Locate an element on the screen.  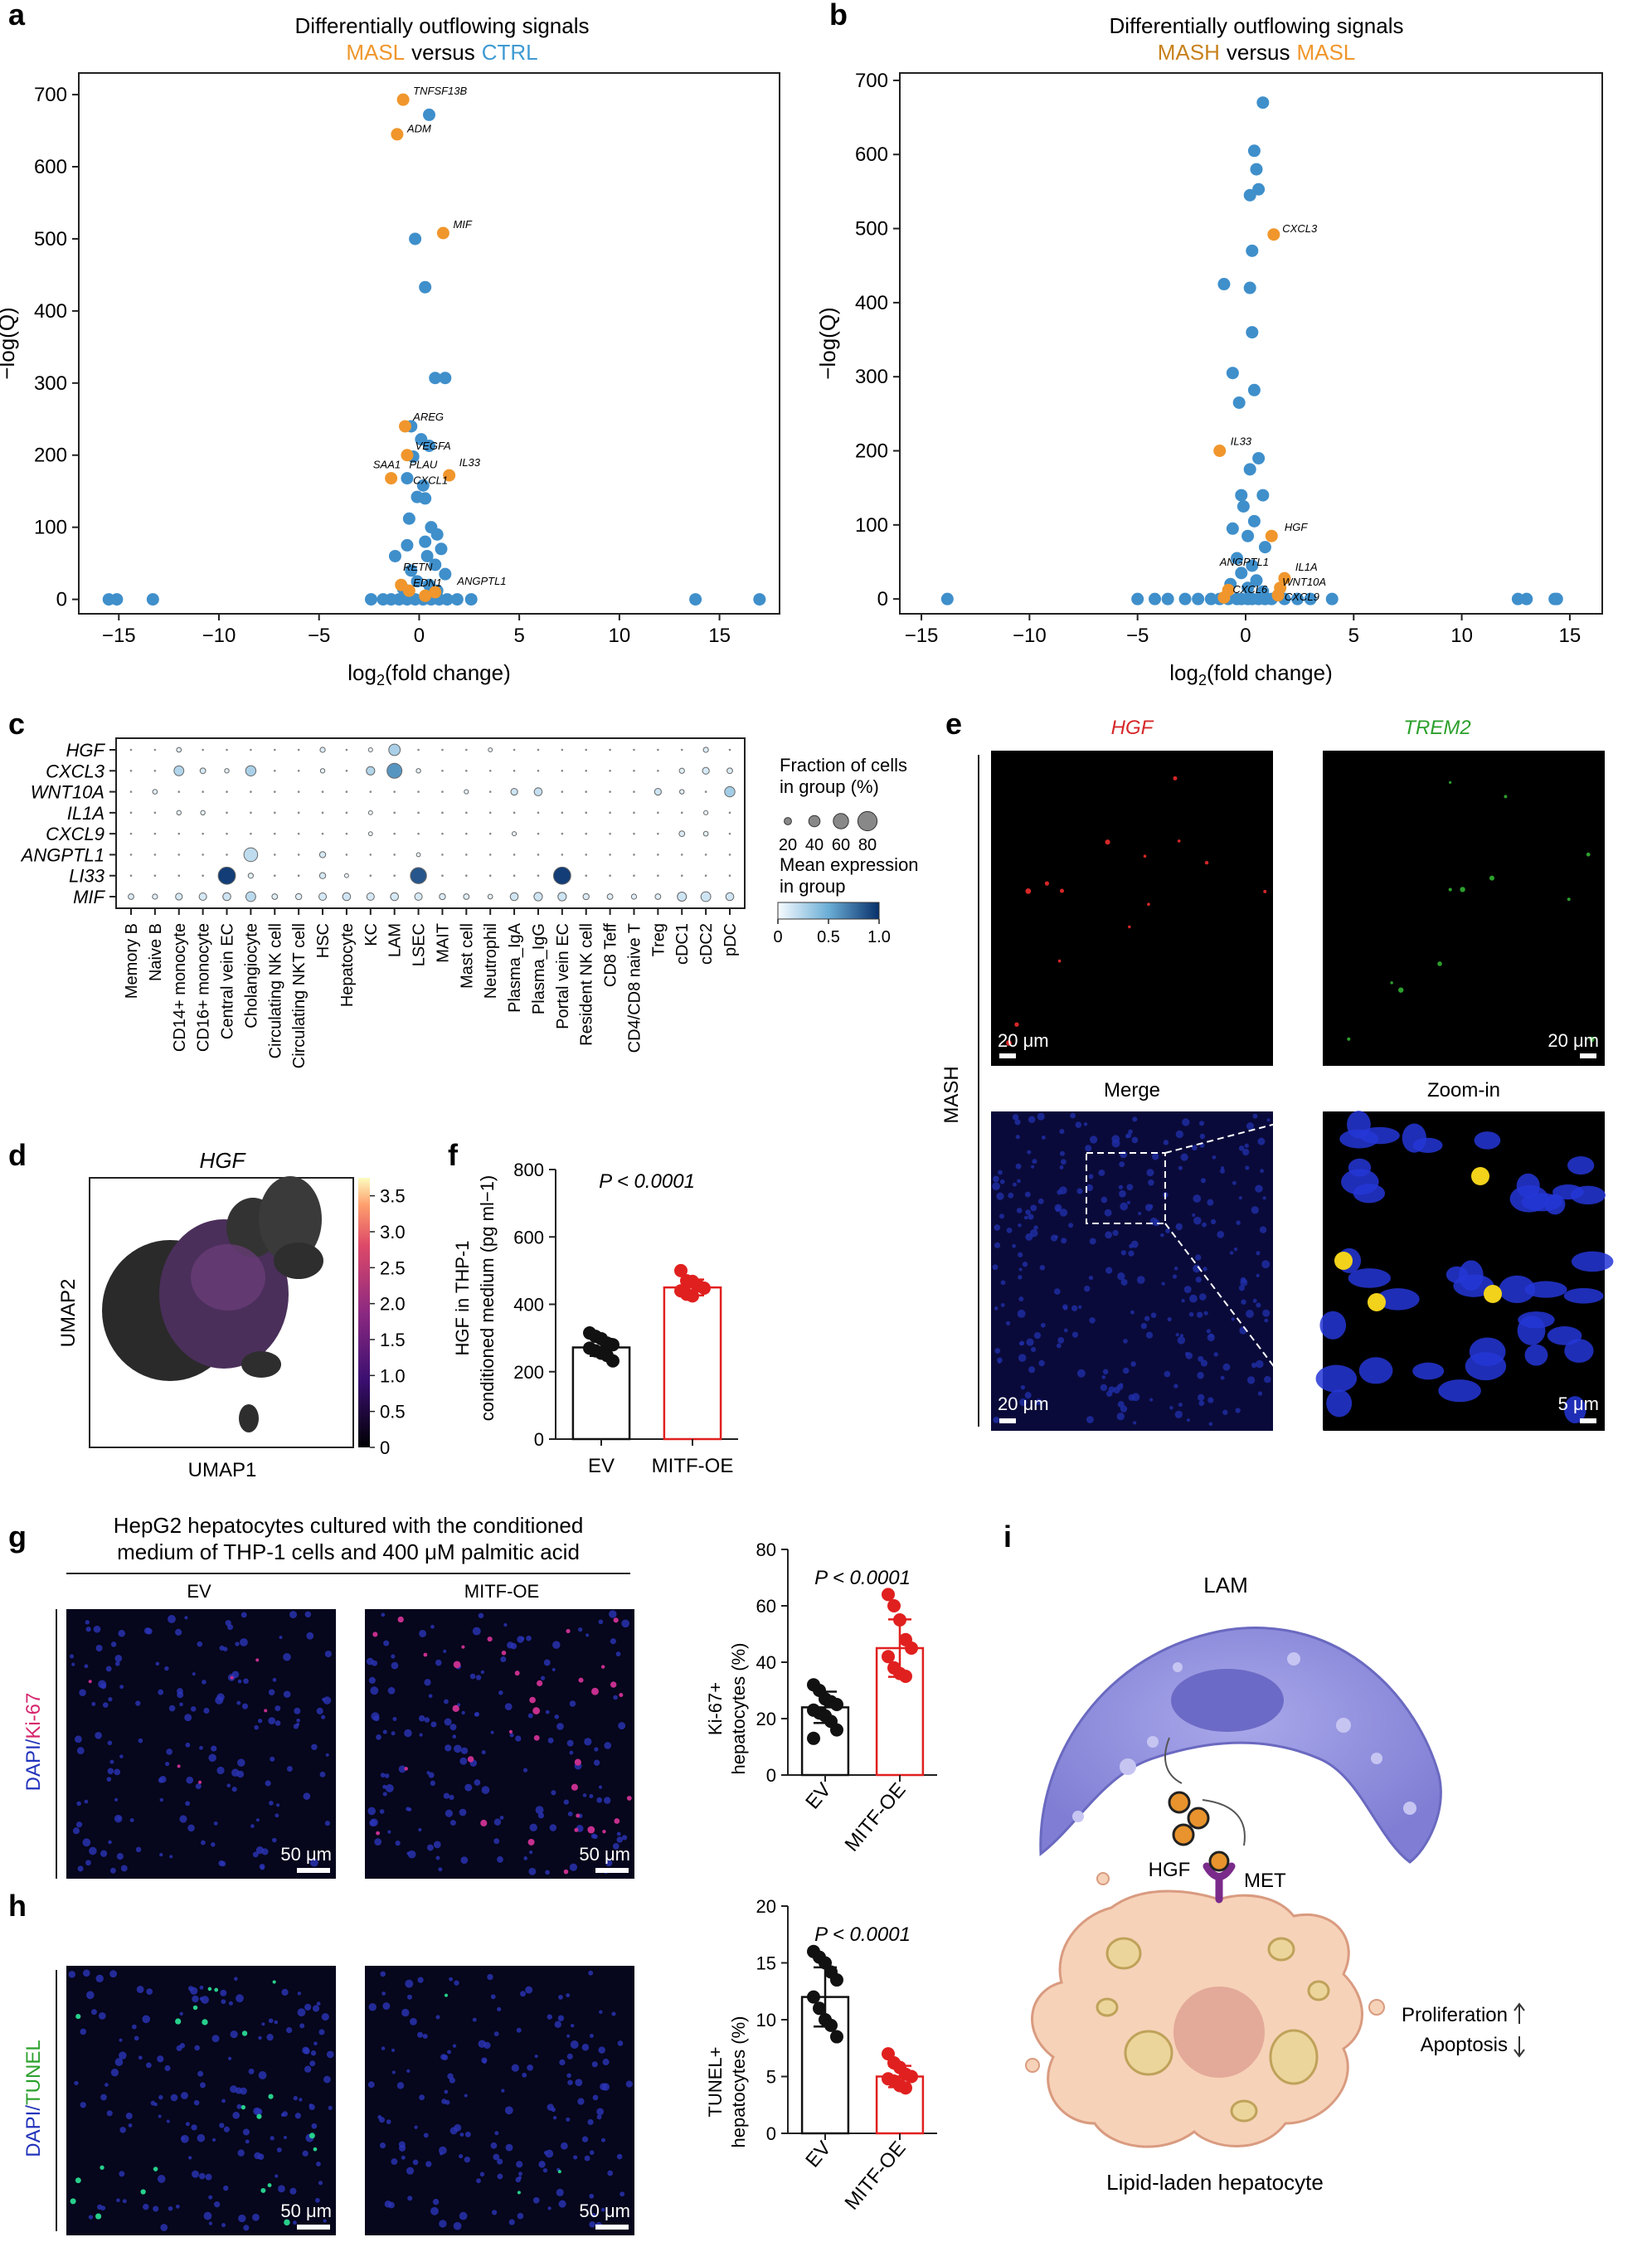
gene-annotation: TNFSF13B is located at coordinates (440, 91).